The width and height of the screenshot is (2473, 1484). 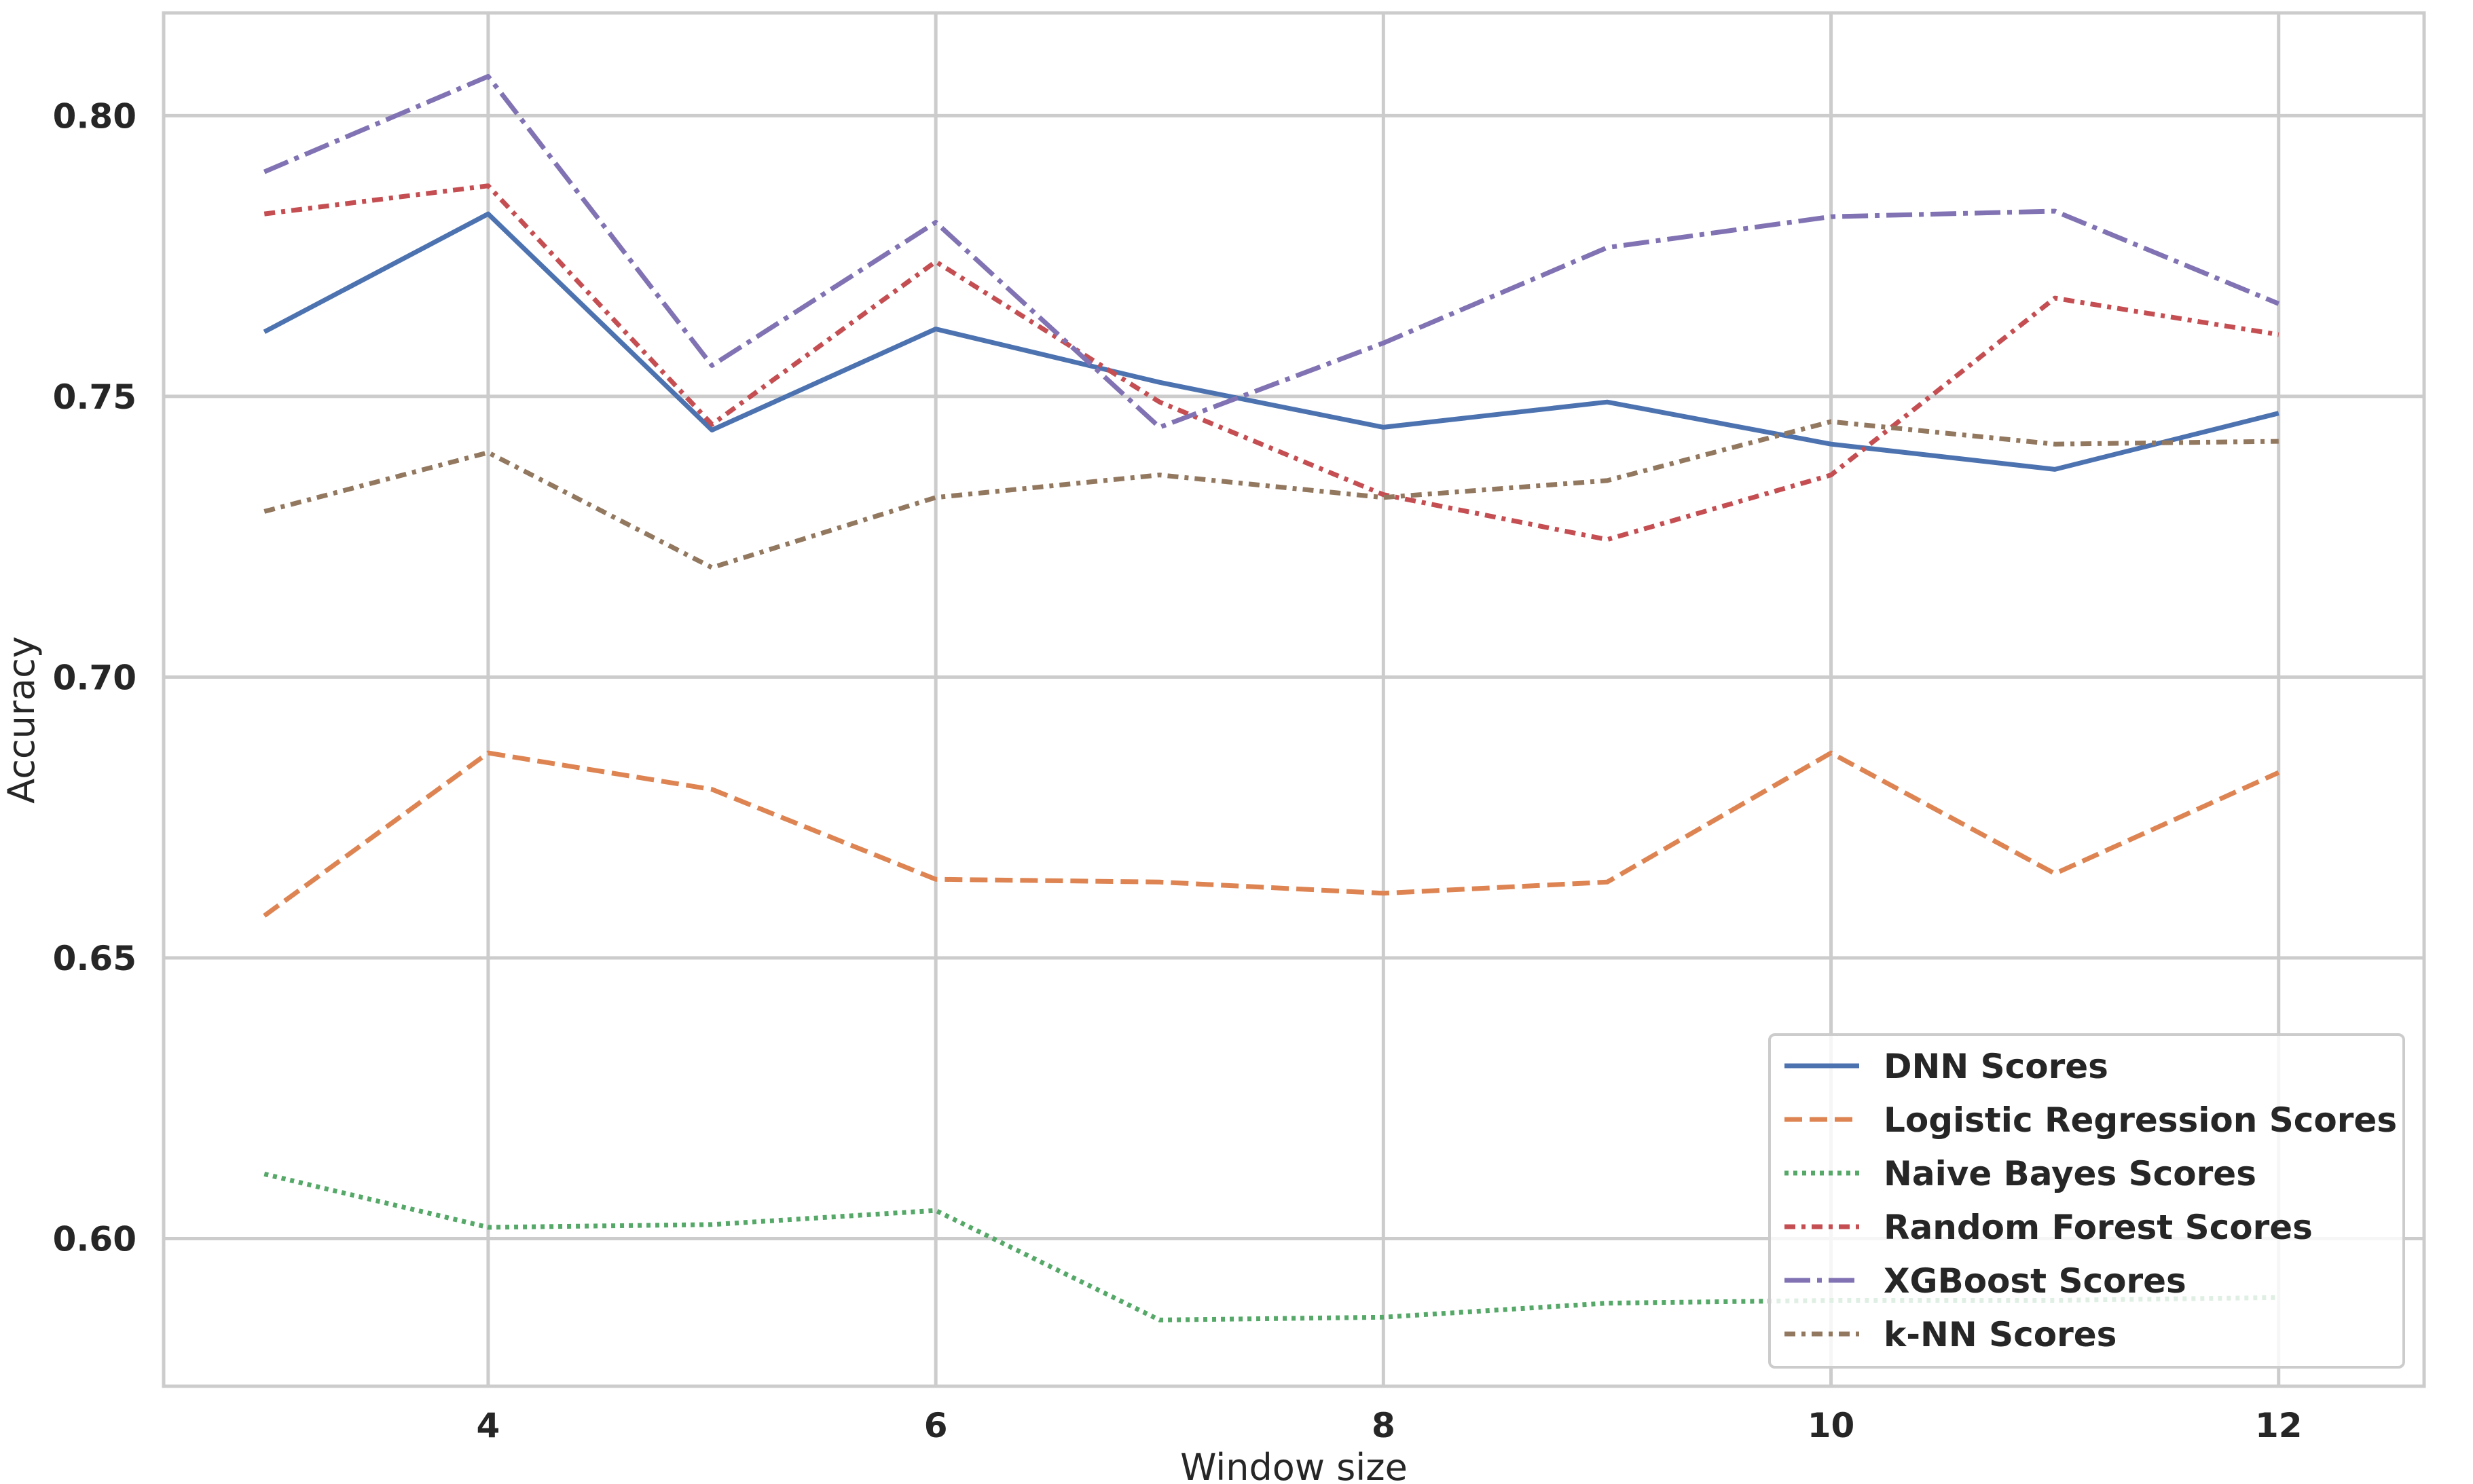 I want to click on x-tick-label: 8, so click(x=1383, y=1425).